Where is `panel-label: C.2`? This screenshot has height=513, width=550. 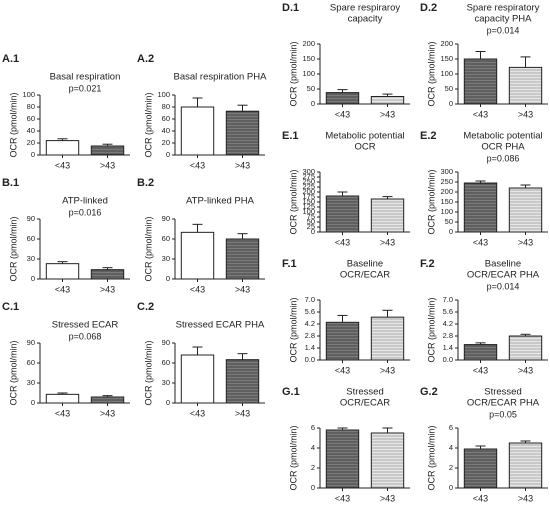
panel-label: C.2 is located at coordinates (145, 307).